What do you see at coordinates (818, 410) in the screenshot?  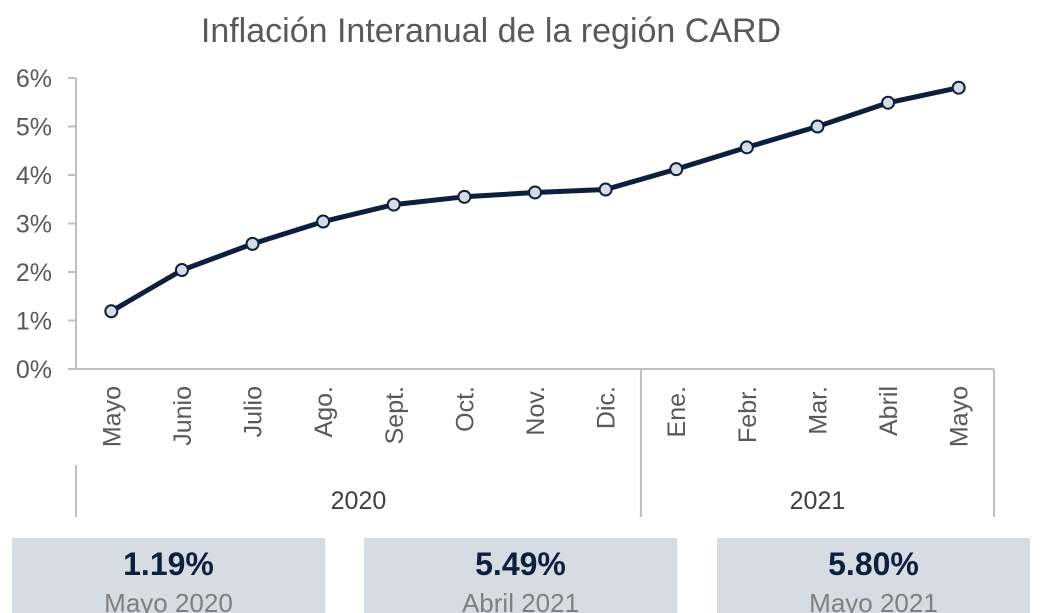 I see `x-tick-label: Mar.` at bounding box center [818, 410].